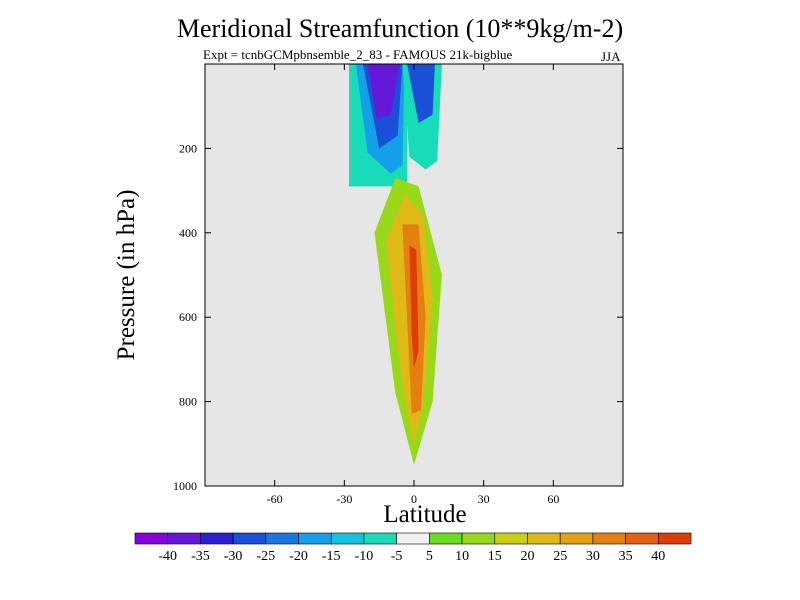 This screenshot has height=600, width=800. Describe the element at coordinates (658, 556) in the screenshot. I see `colorbar-label: 40` at that location.